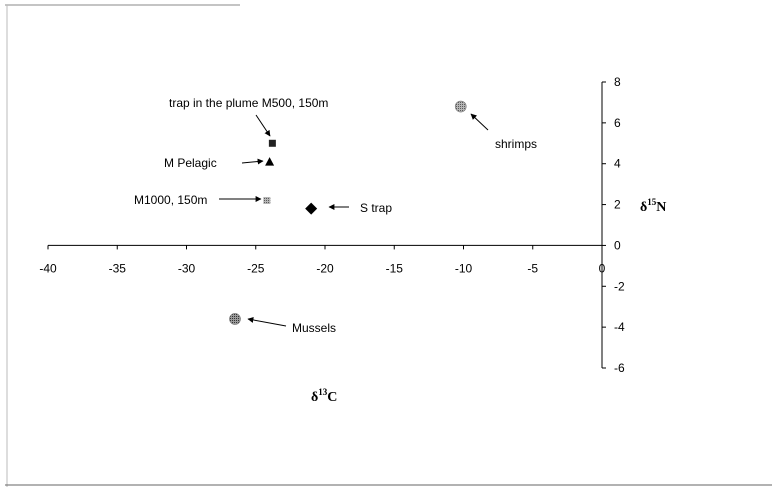 The width and height of the screenshot is (772, 487). Describe the element at coordinates (395, 268) in the screenshot. I see `x-tick-label: -15` at that location.